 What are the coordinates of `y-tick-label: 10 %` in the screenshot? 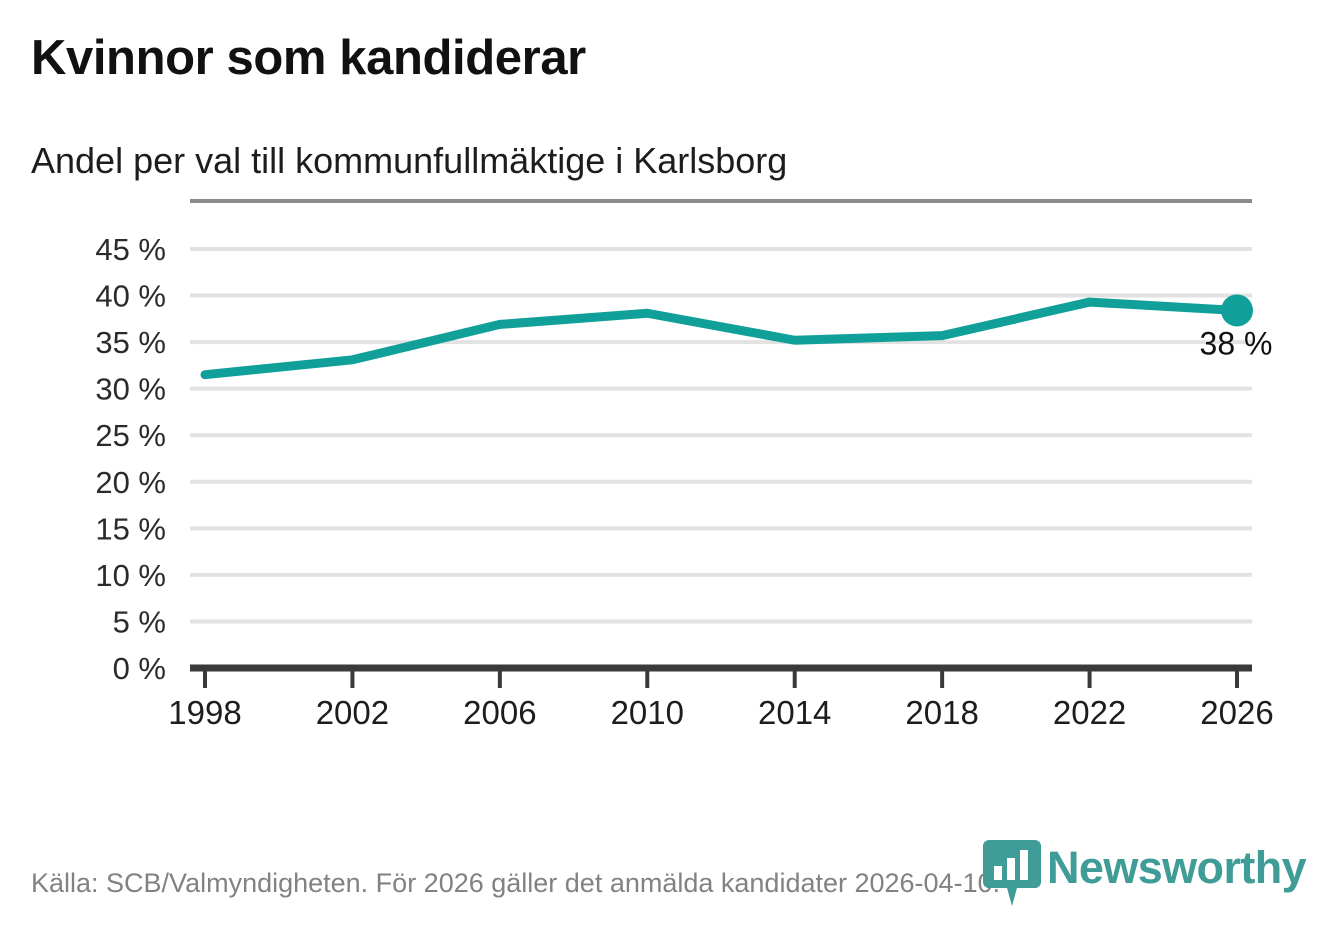 It's located at (130, 575).